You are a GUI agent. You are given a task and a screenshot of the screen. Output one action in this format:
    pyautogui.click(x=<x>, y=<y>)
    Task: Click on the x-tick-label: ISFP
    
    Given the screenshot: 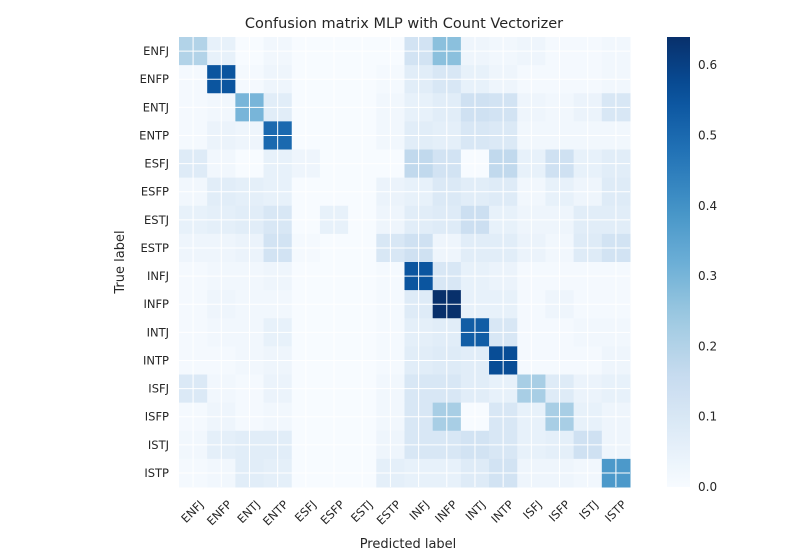 What is the action you would take?
    pyautogui.click(x=559, y=510)
    